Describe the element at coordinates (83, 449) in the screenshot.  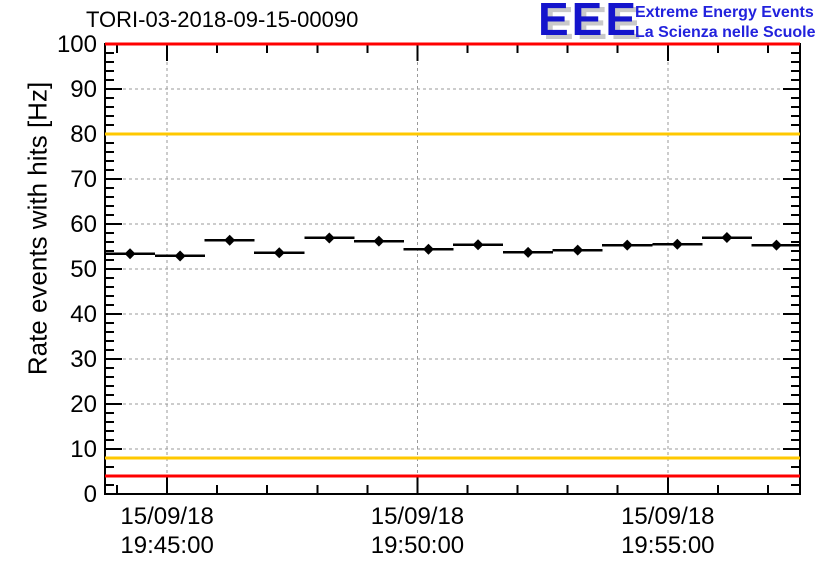
I see `y-tick-label: 10` at that location.